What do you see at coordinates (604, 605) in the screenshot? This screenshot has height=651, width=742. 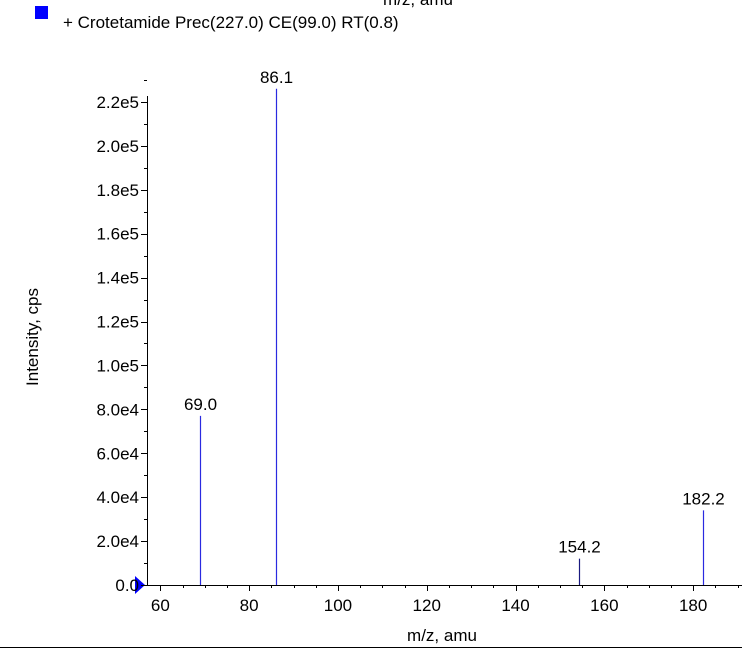 I see `x-tick-label: 160` at bounding box center [604, 605].